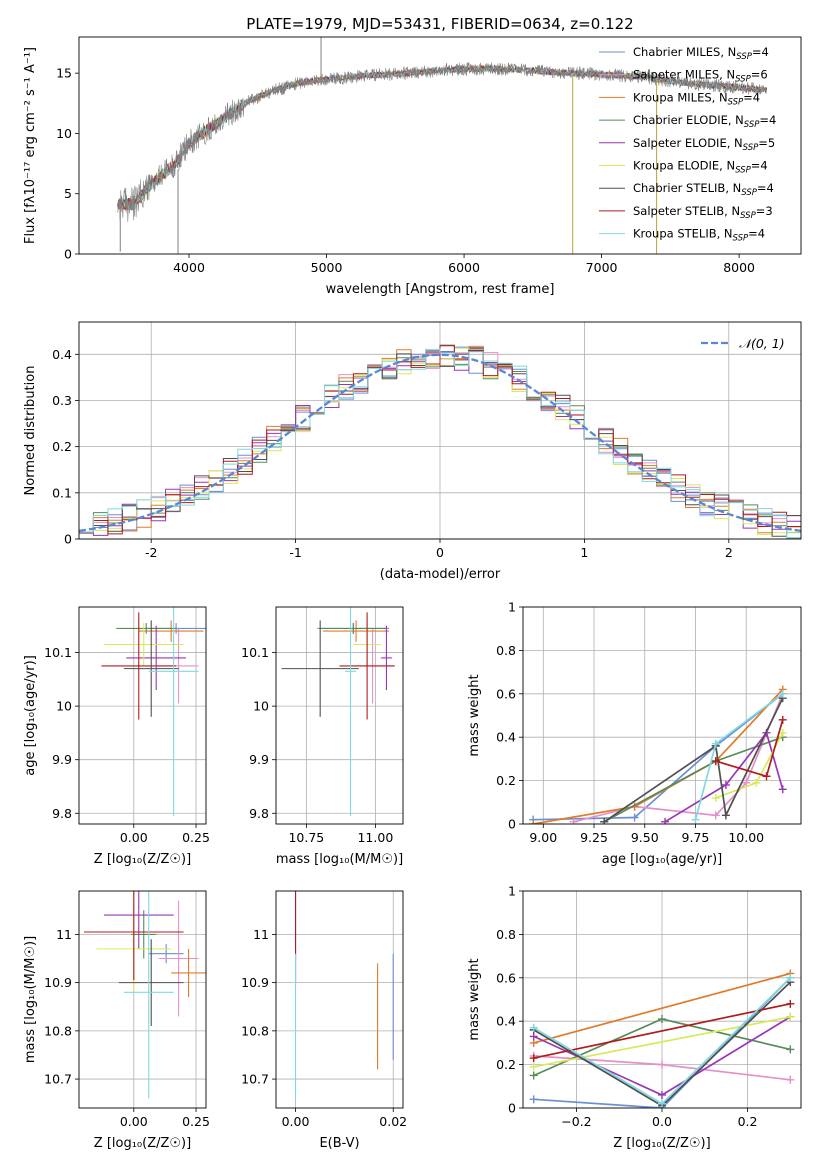 The width and height of the screenshot is (819, 1170). I want to click on legend-label-main: Salpeter MILES, N, so click(684, 75).